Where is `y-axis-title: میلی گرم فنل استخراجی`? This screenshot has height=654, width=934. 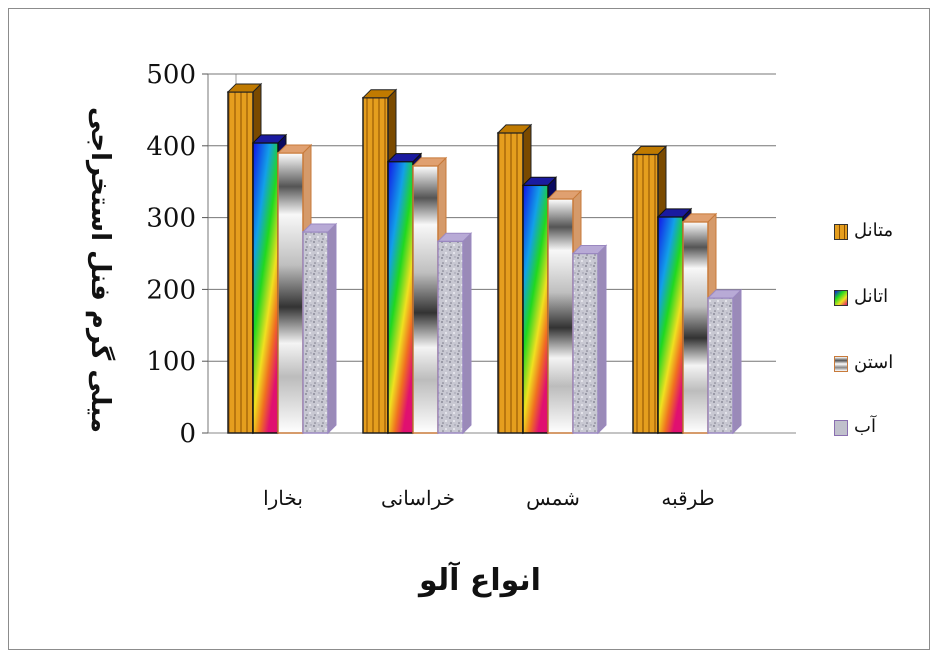
y-axis-title: میلی گرم فنل استخراجی is located at coordinates (100, 270).